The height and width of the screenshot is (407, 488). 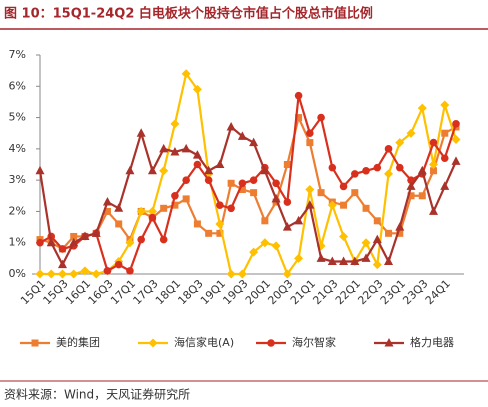 I want to click on legend-label: 海尔智家, so click(x=314, y=342).